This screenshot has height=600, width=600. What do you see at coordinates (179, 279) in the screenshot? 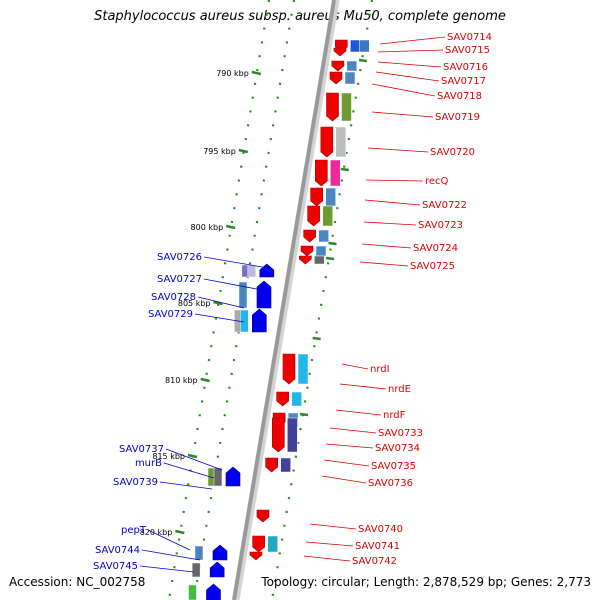
I see `forward-gene-label: SAV0727` at bounding box center [179, 279].